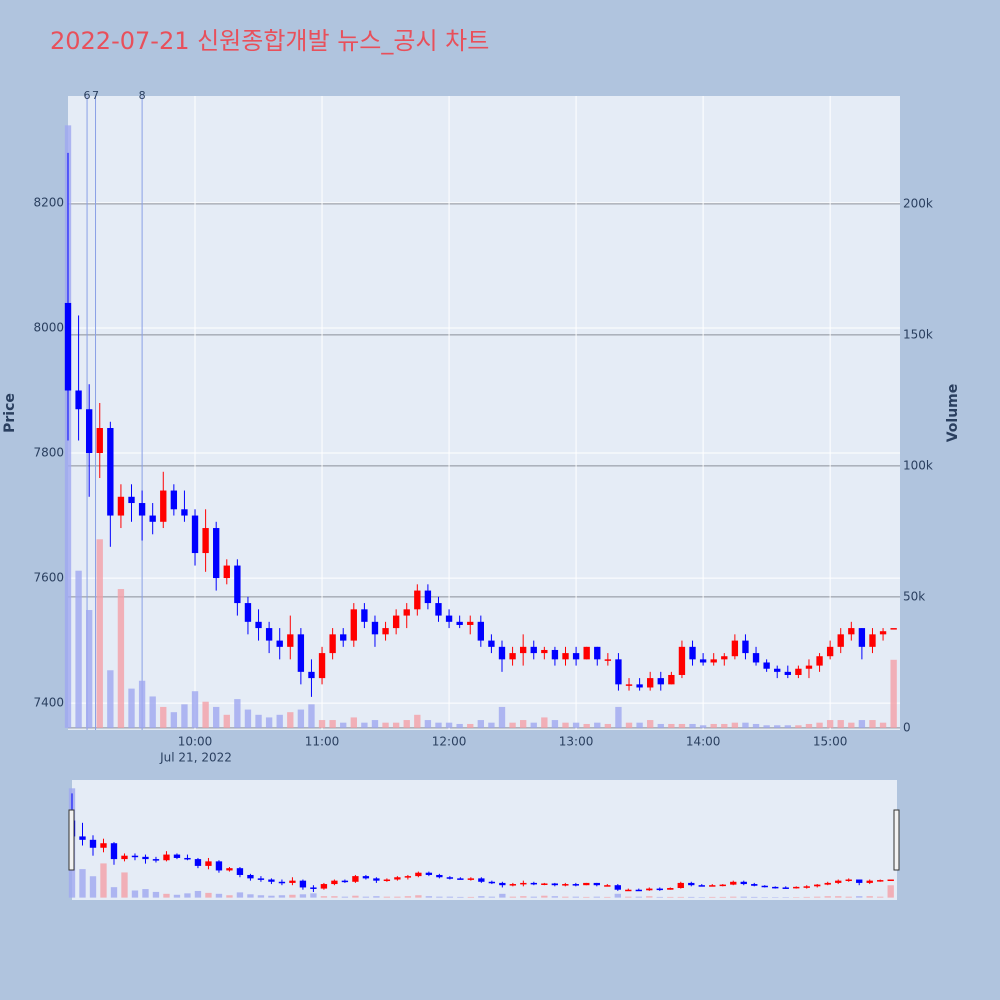  What do you see at coordinates (484, 840) in the screenshot?
I see `range-slider` at bounding box center [484, 840].